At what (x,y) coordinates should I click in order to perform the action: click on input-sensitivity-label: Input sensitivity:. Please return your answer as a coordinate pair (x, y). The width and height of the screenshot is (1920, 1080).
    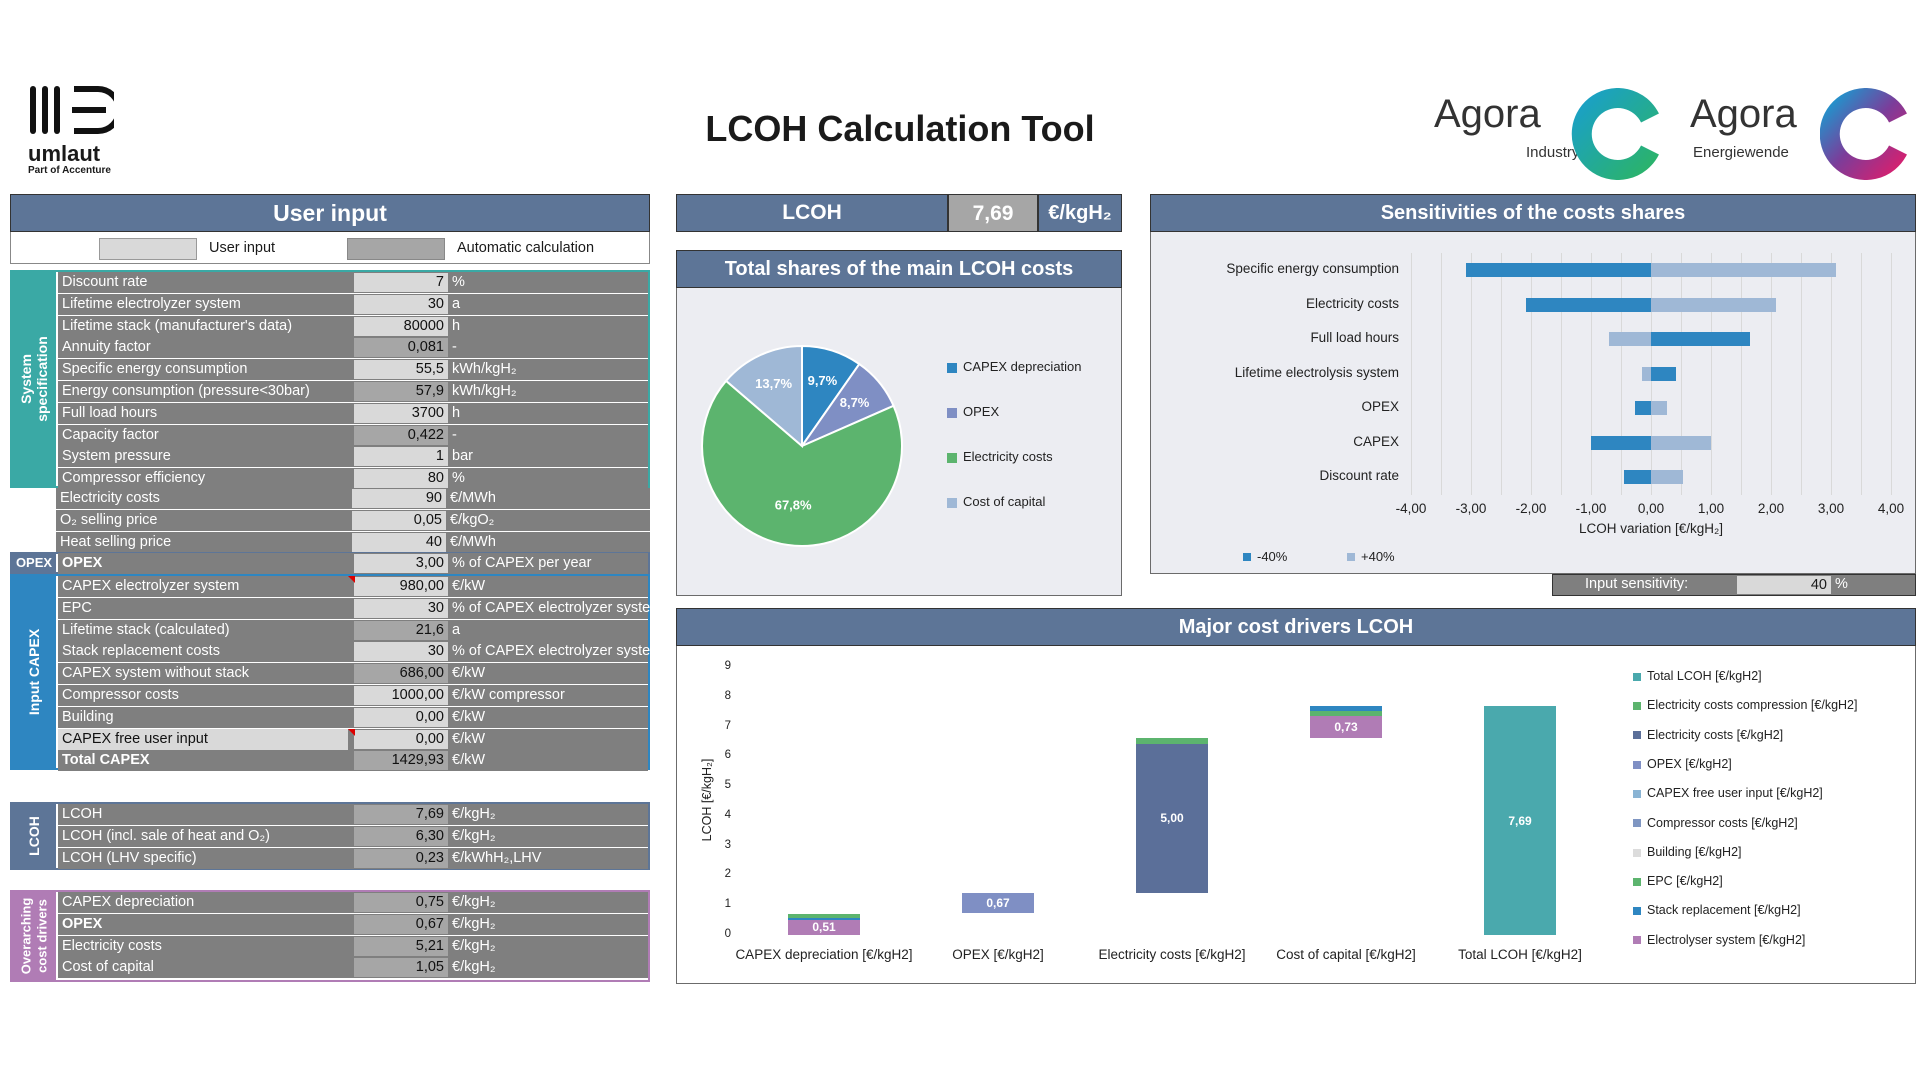
    Looking at the image, I should click on (1637, 584).